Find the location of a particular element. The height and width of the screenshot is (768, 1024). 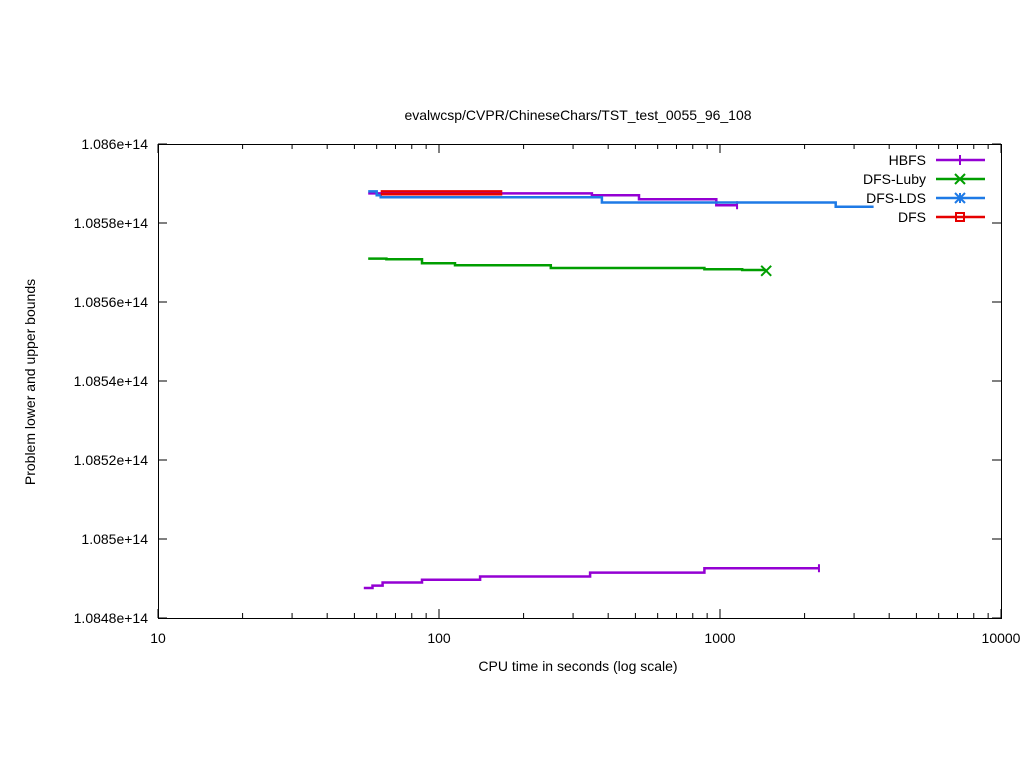

y-tick-label: 1.0856e+14 is located at coordinates (111, 302).